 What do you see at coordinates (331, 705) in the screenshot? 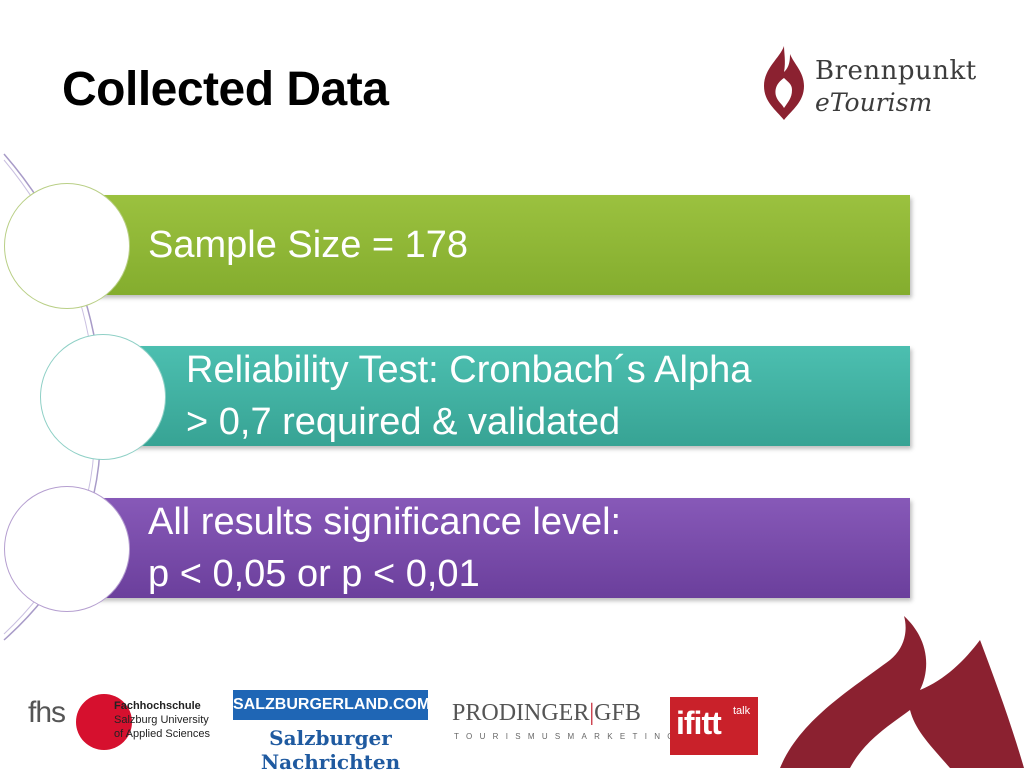
I see `salzburgerland-band: SALZBURGERLAND.COM` at bounding box center [331, 705].